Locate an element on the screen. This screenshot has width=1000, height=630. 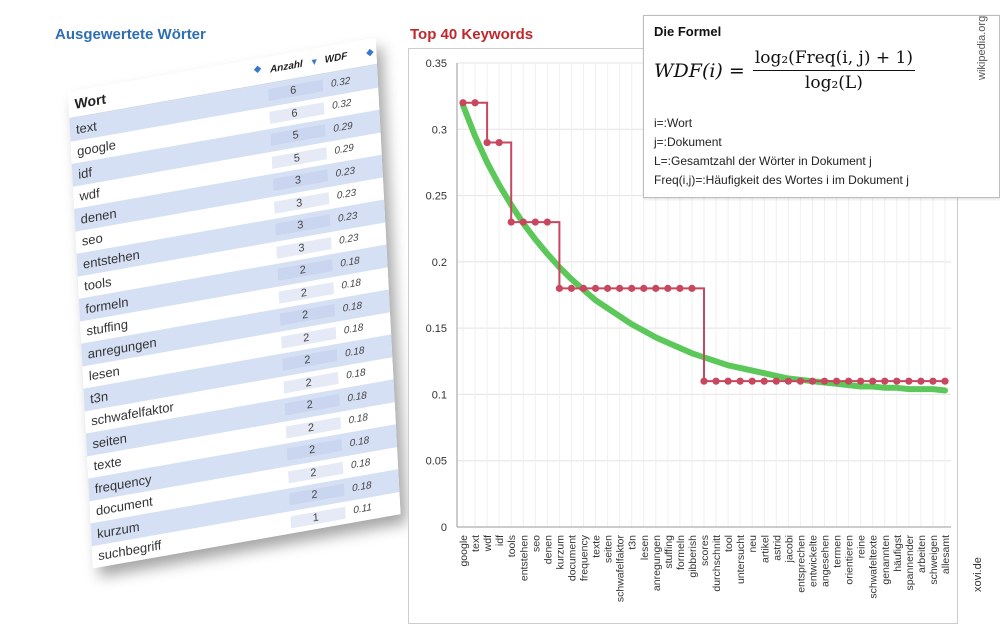
x-tick-label: text is located at coordinates (476, 543).